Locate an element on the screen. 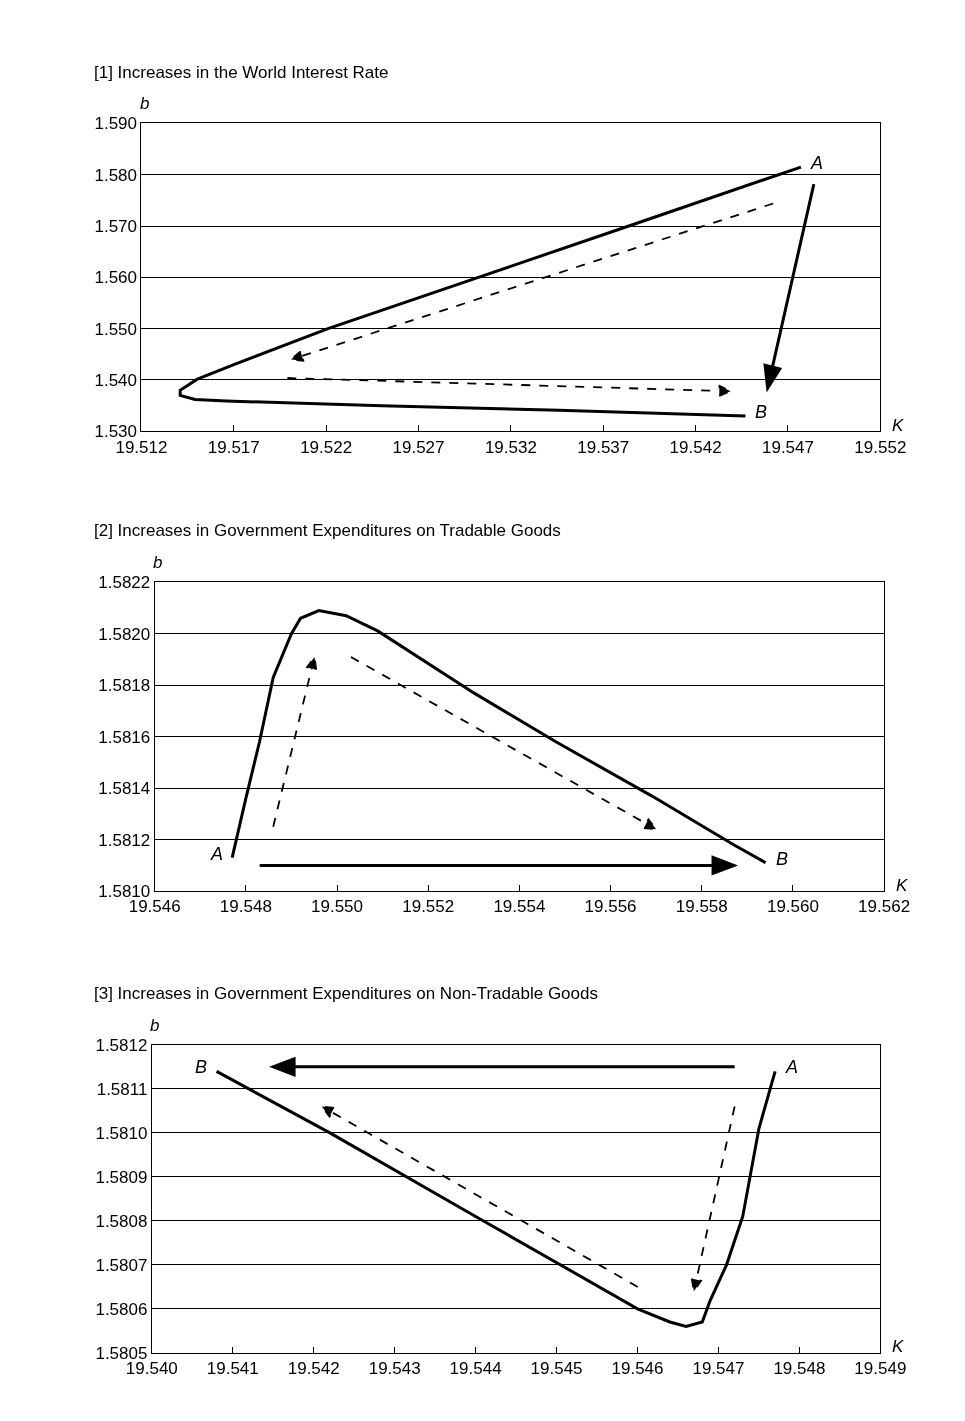 This screenshot has height=1421, width=965. x-tick-label: 19.556 is located at coordinates (610, 907).